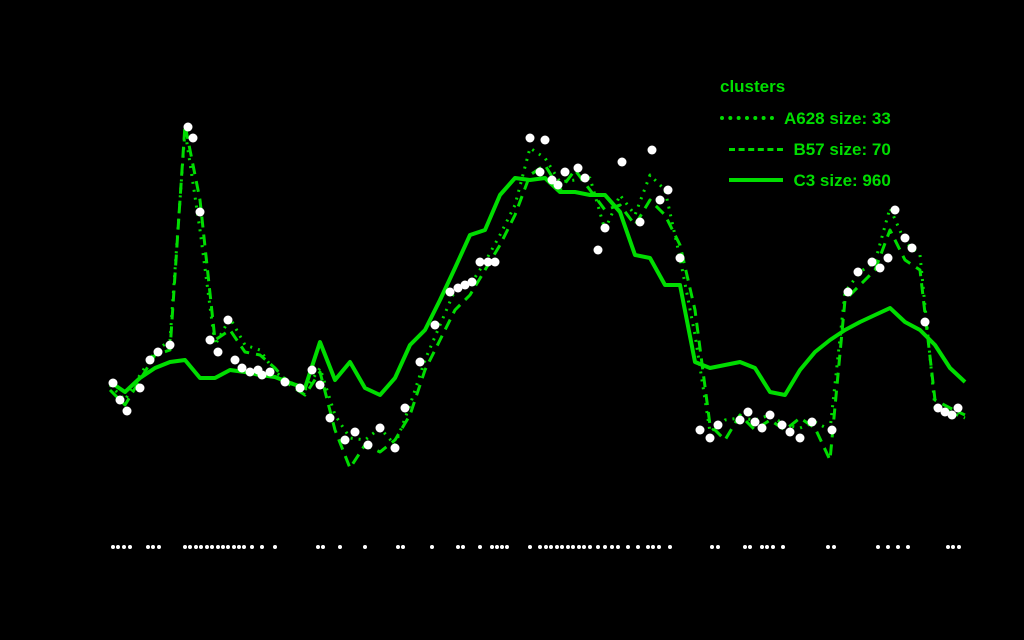 The image size is (1024, 640). I want to click on dashed-line-sample-icon, so click(756, 149).